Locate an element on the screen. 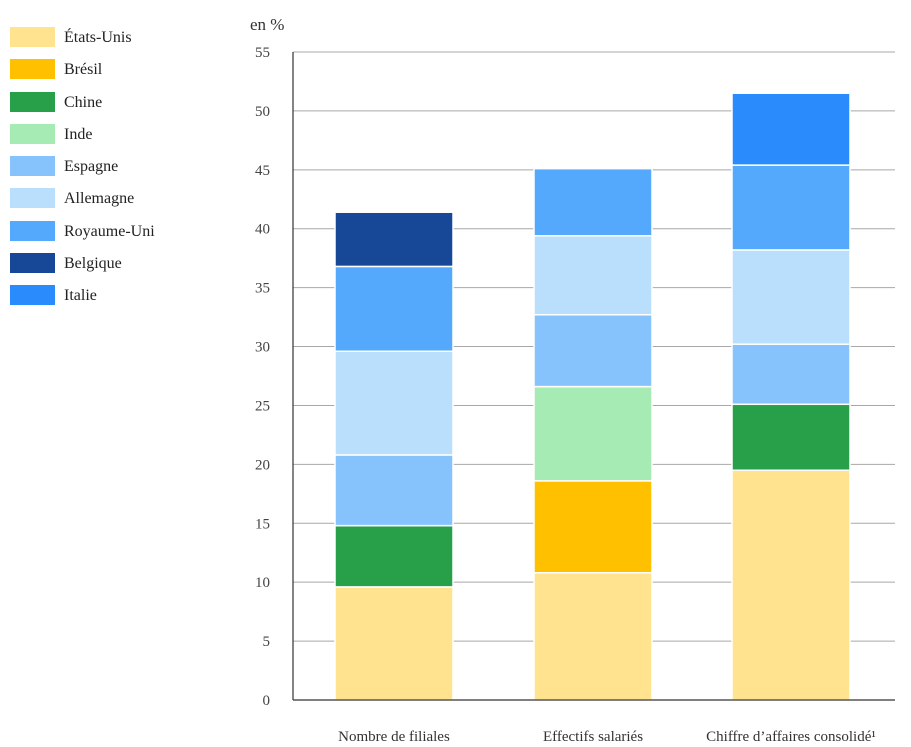 This screenshot has width=911, height=747. legend-item: États-Unis is located at coordinates (120, 43).